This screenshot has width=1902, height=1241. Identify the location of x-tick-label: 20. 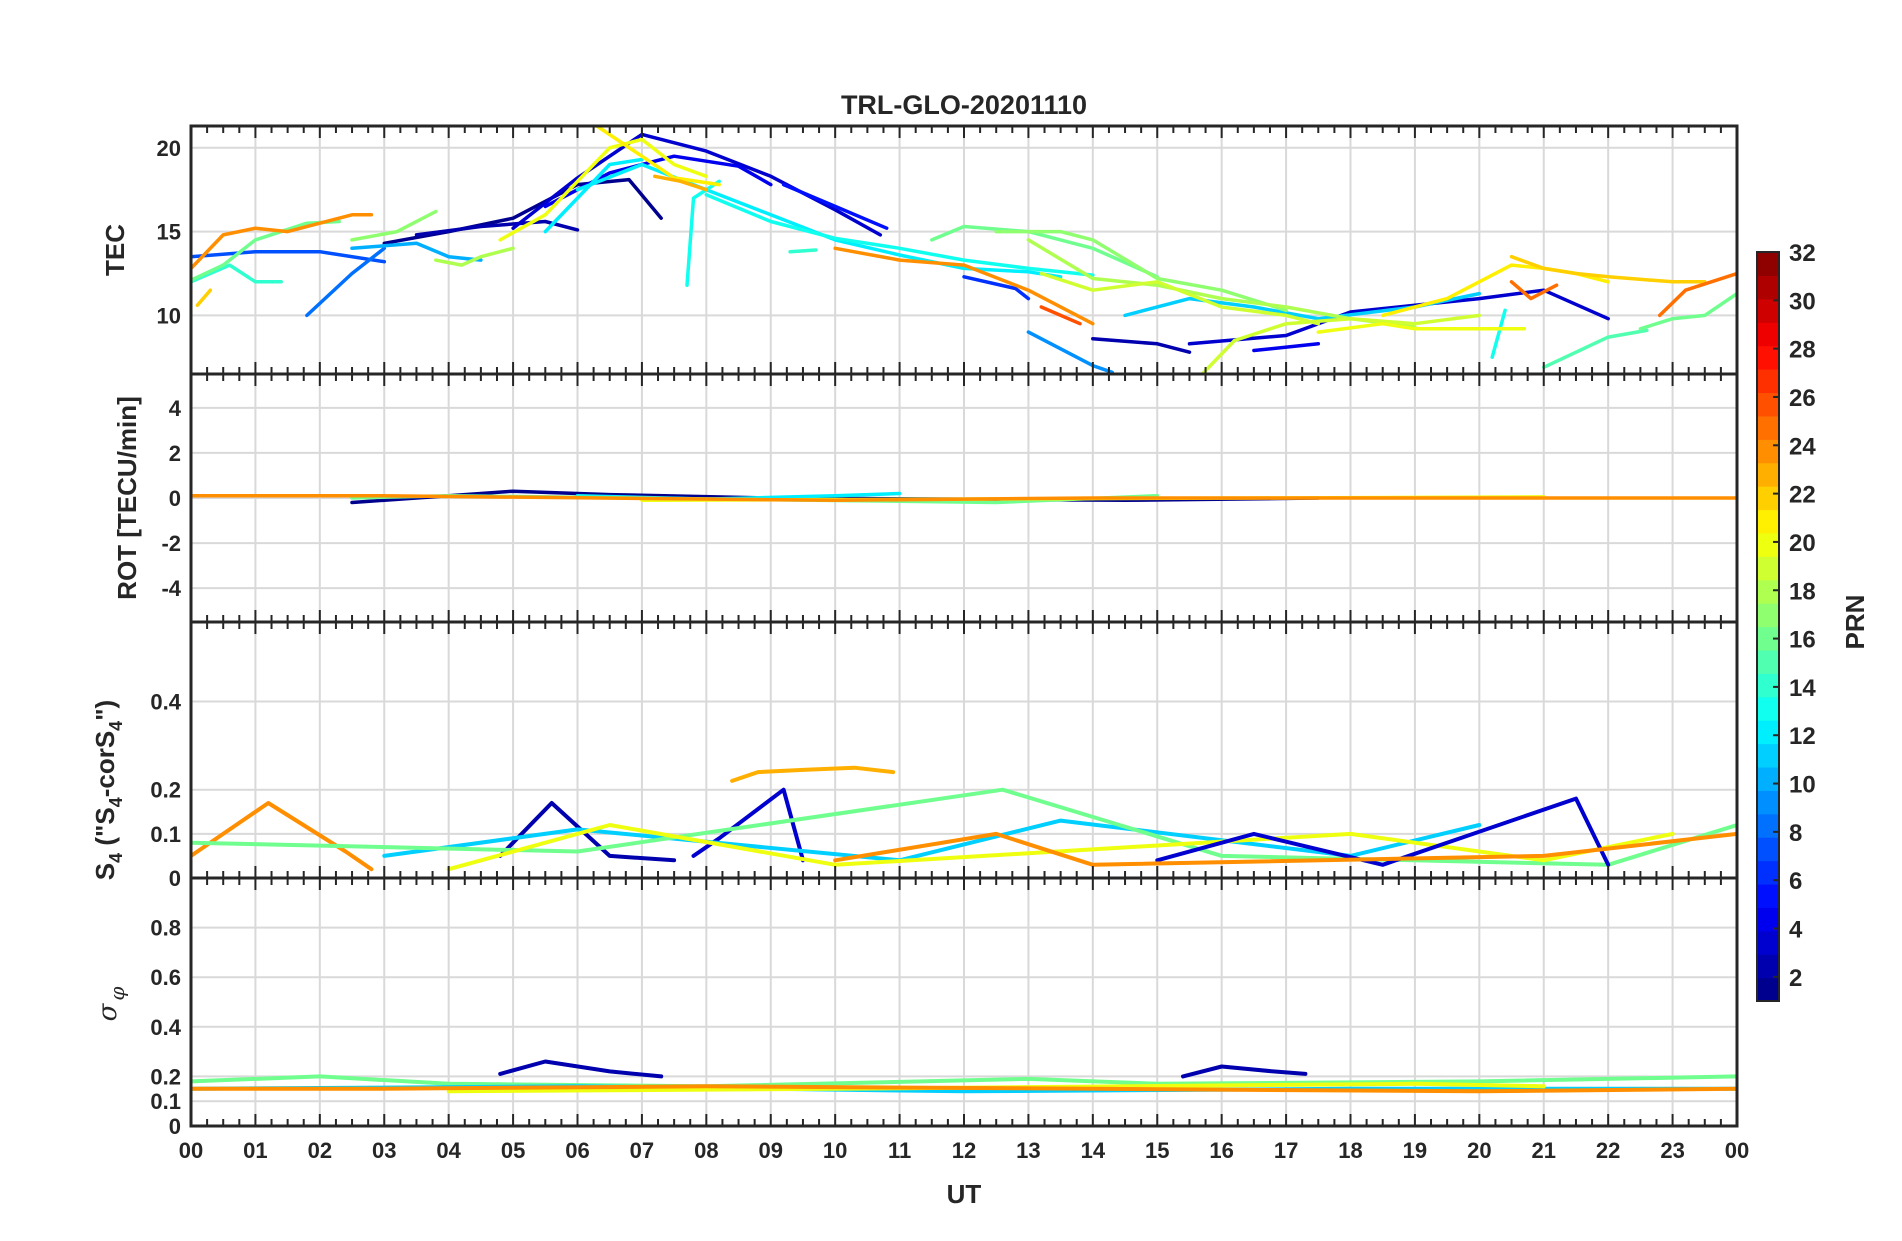
(1479, 1150).